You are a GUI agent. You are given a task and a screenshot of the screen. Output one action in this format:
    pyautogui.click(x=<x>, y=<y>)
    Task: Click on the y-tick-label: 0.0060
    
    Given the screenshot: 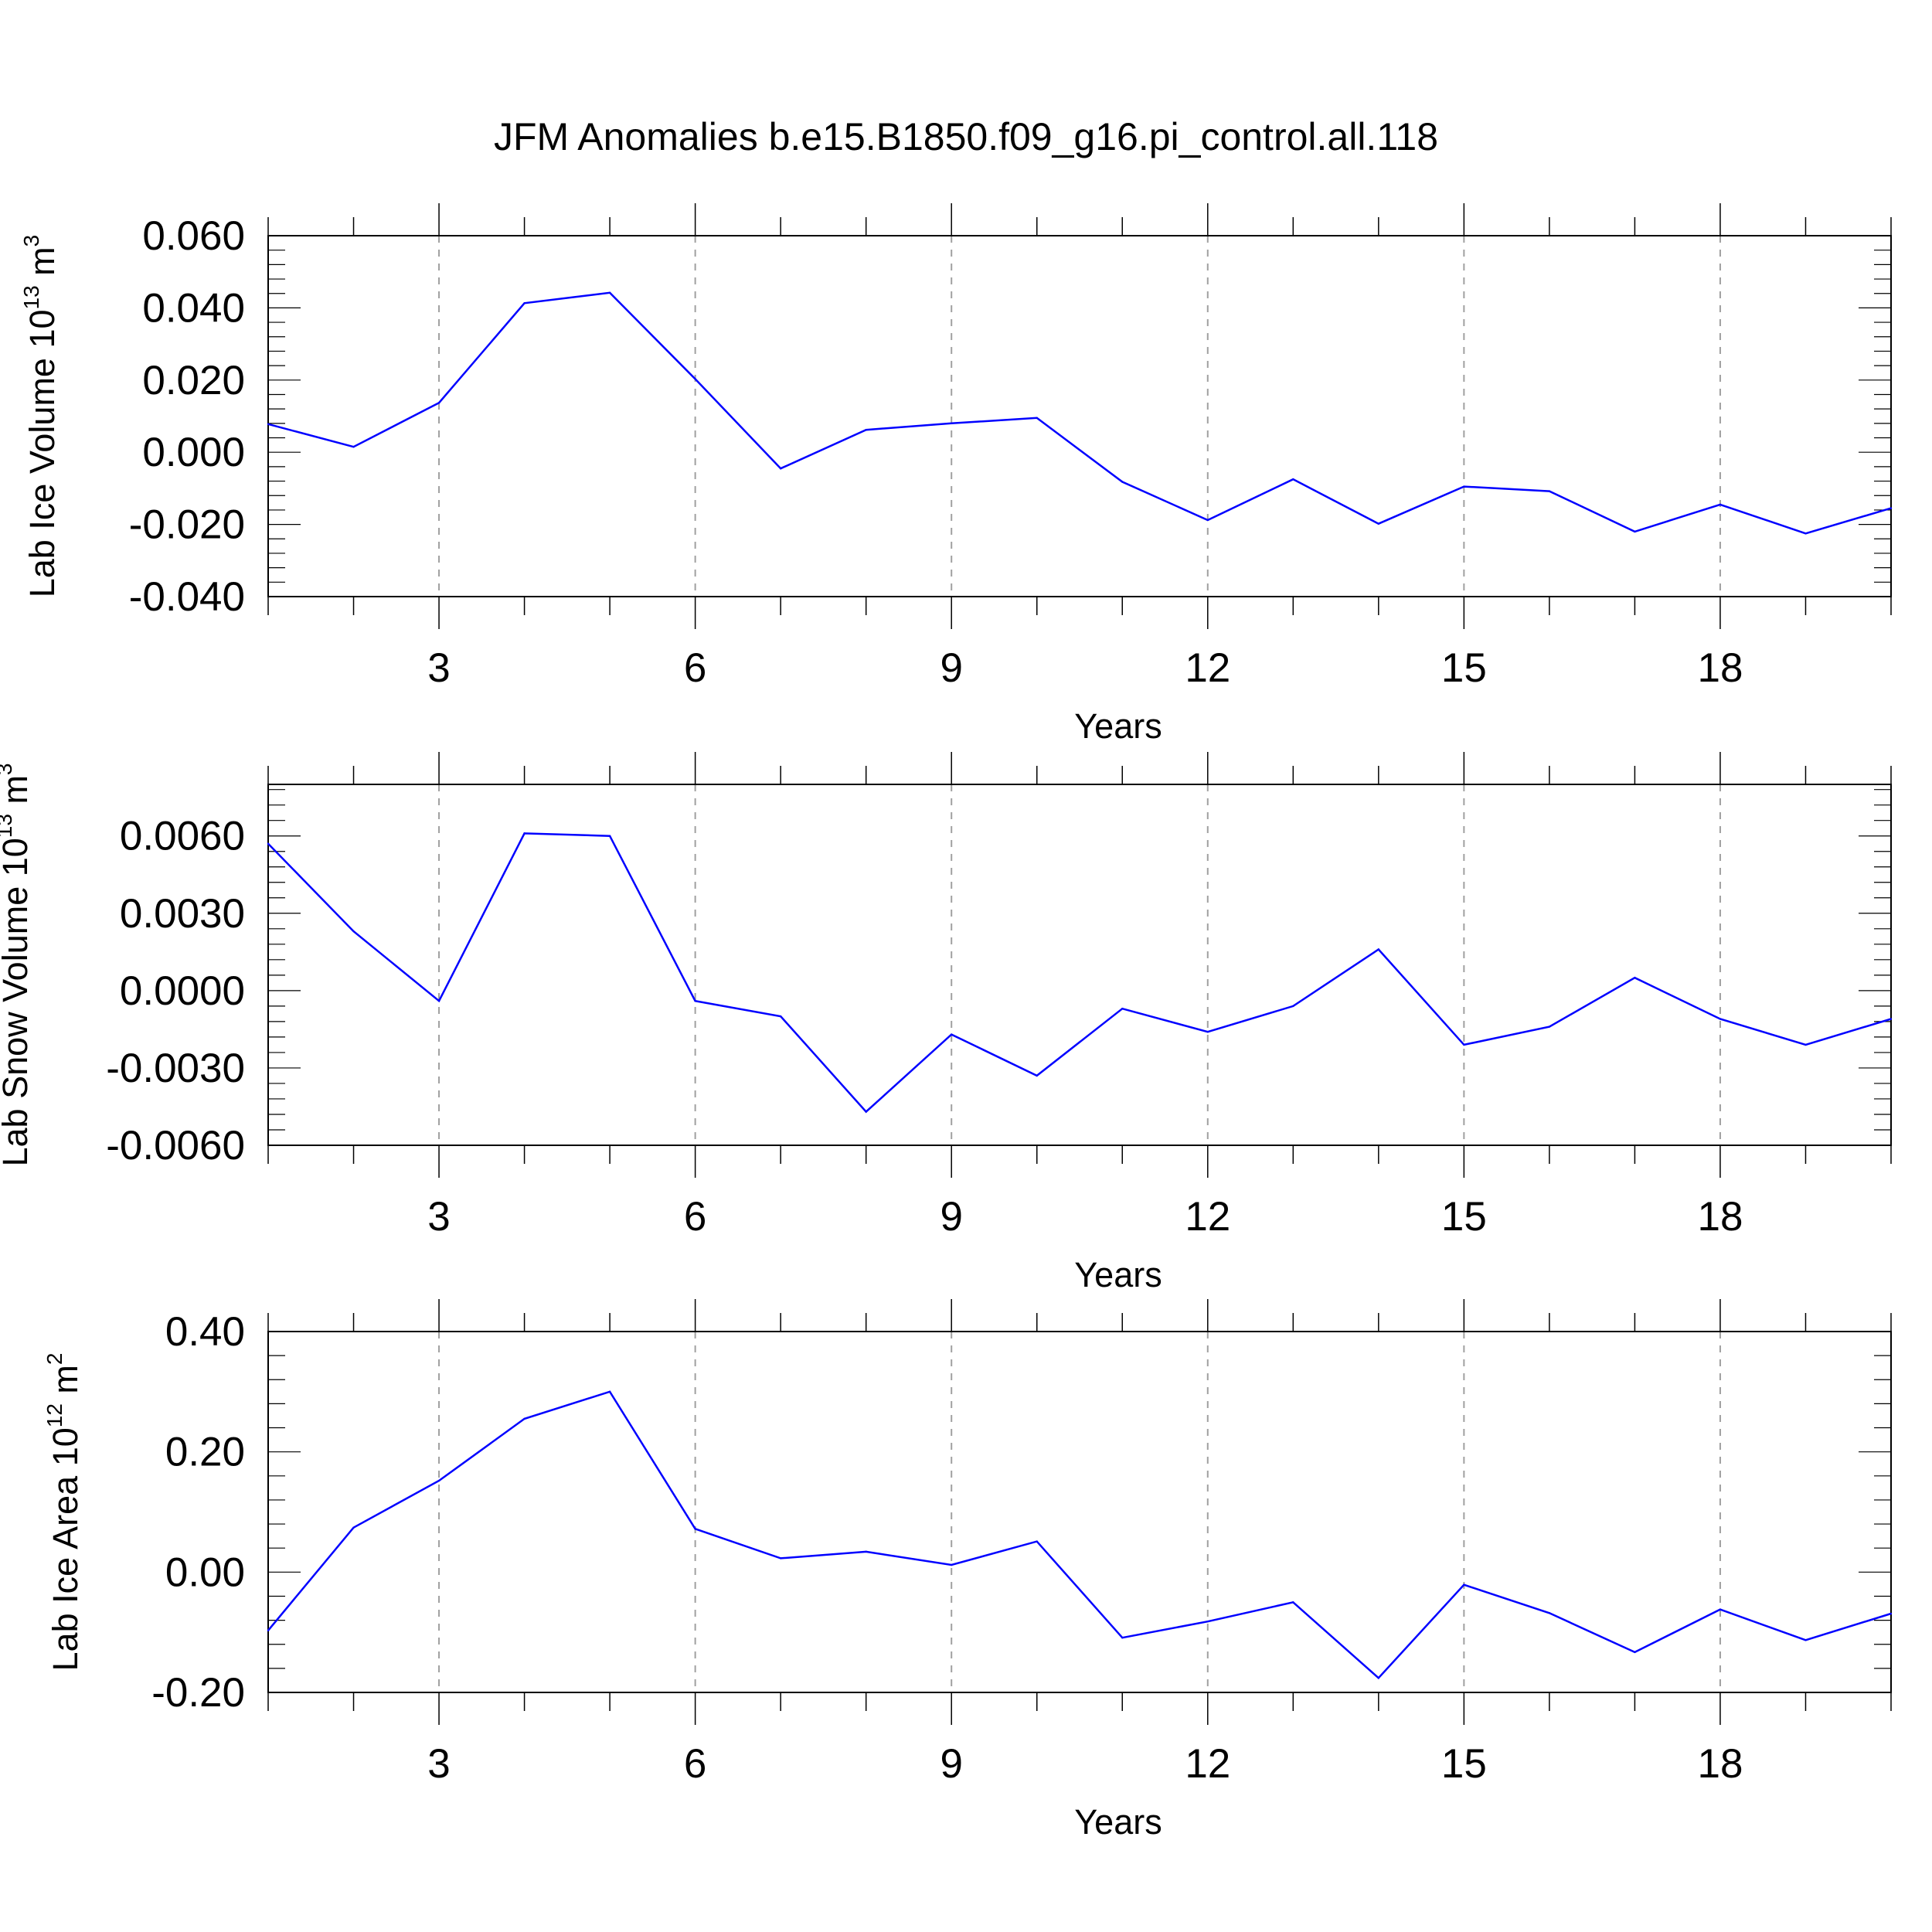 What is the action you would take?
    pyautogui.click(x=183, y=836)
    